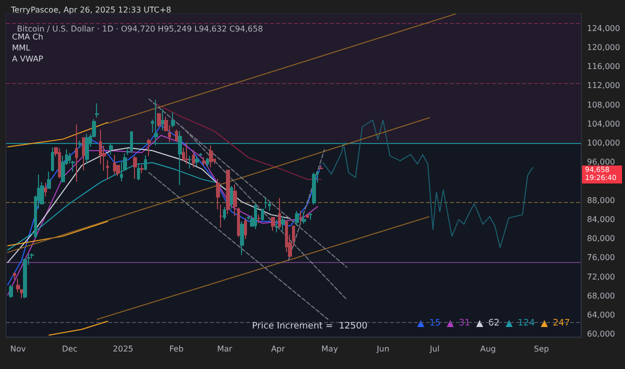  I want to click on x-tick-label: Feb, so click(176, 349).